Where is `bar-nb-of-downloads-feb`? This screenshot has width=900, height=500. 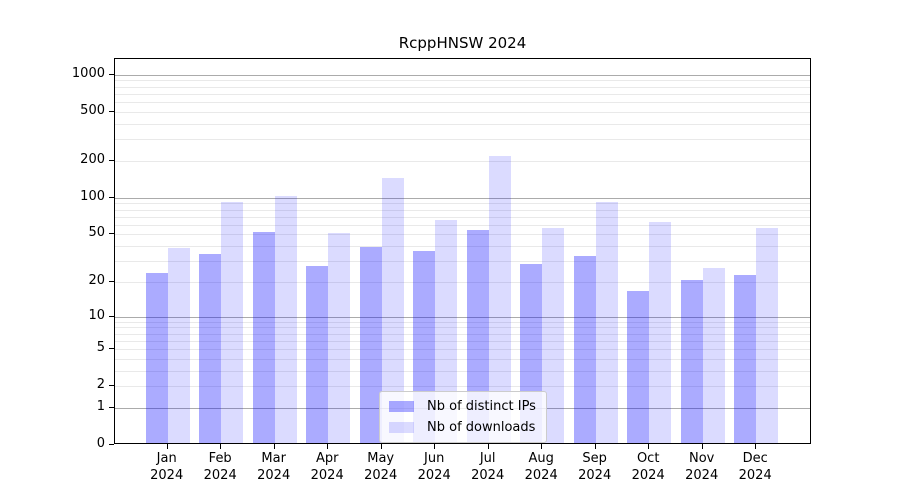
bar-nb-of-downloads-feb is located at coordinates (232, 322).